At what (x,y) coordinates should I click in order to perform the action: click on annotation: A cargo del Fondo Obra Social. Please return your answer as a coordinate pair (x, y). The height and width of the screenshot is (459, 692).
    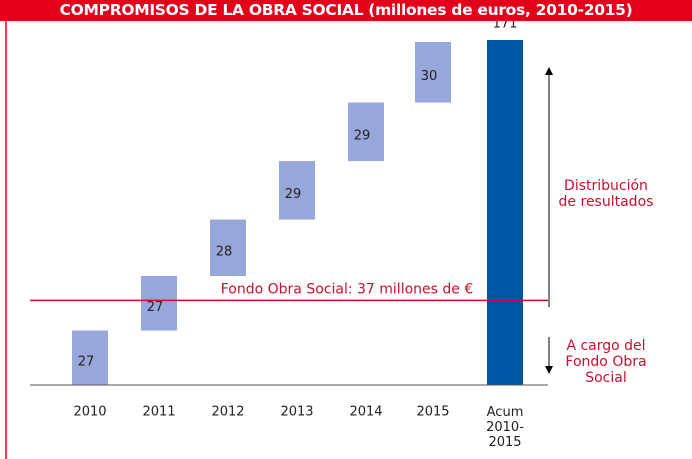
    Looking at the image, I should click on (606, 362).